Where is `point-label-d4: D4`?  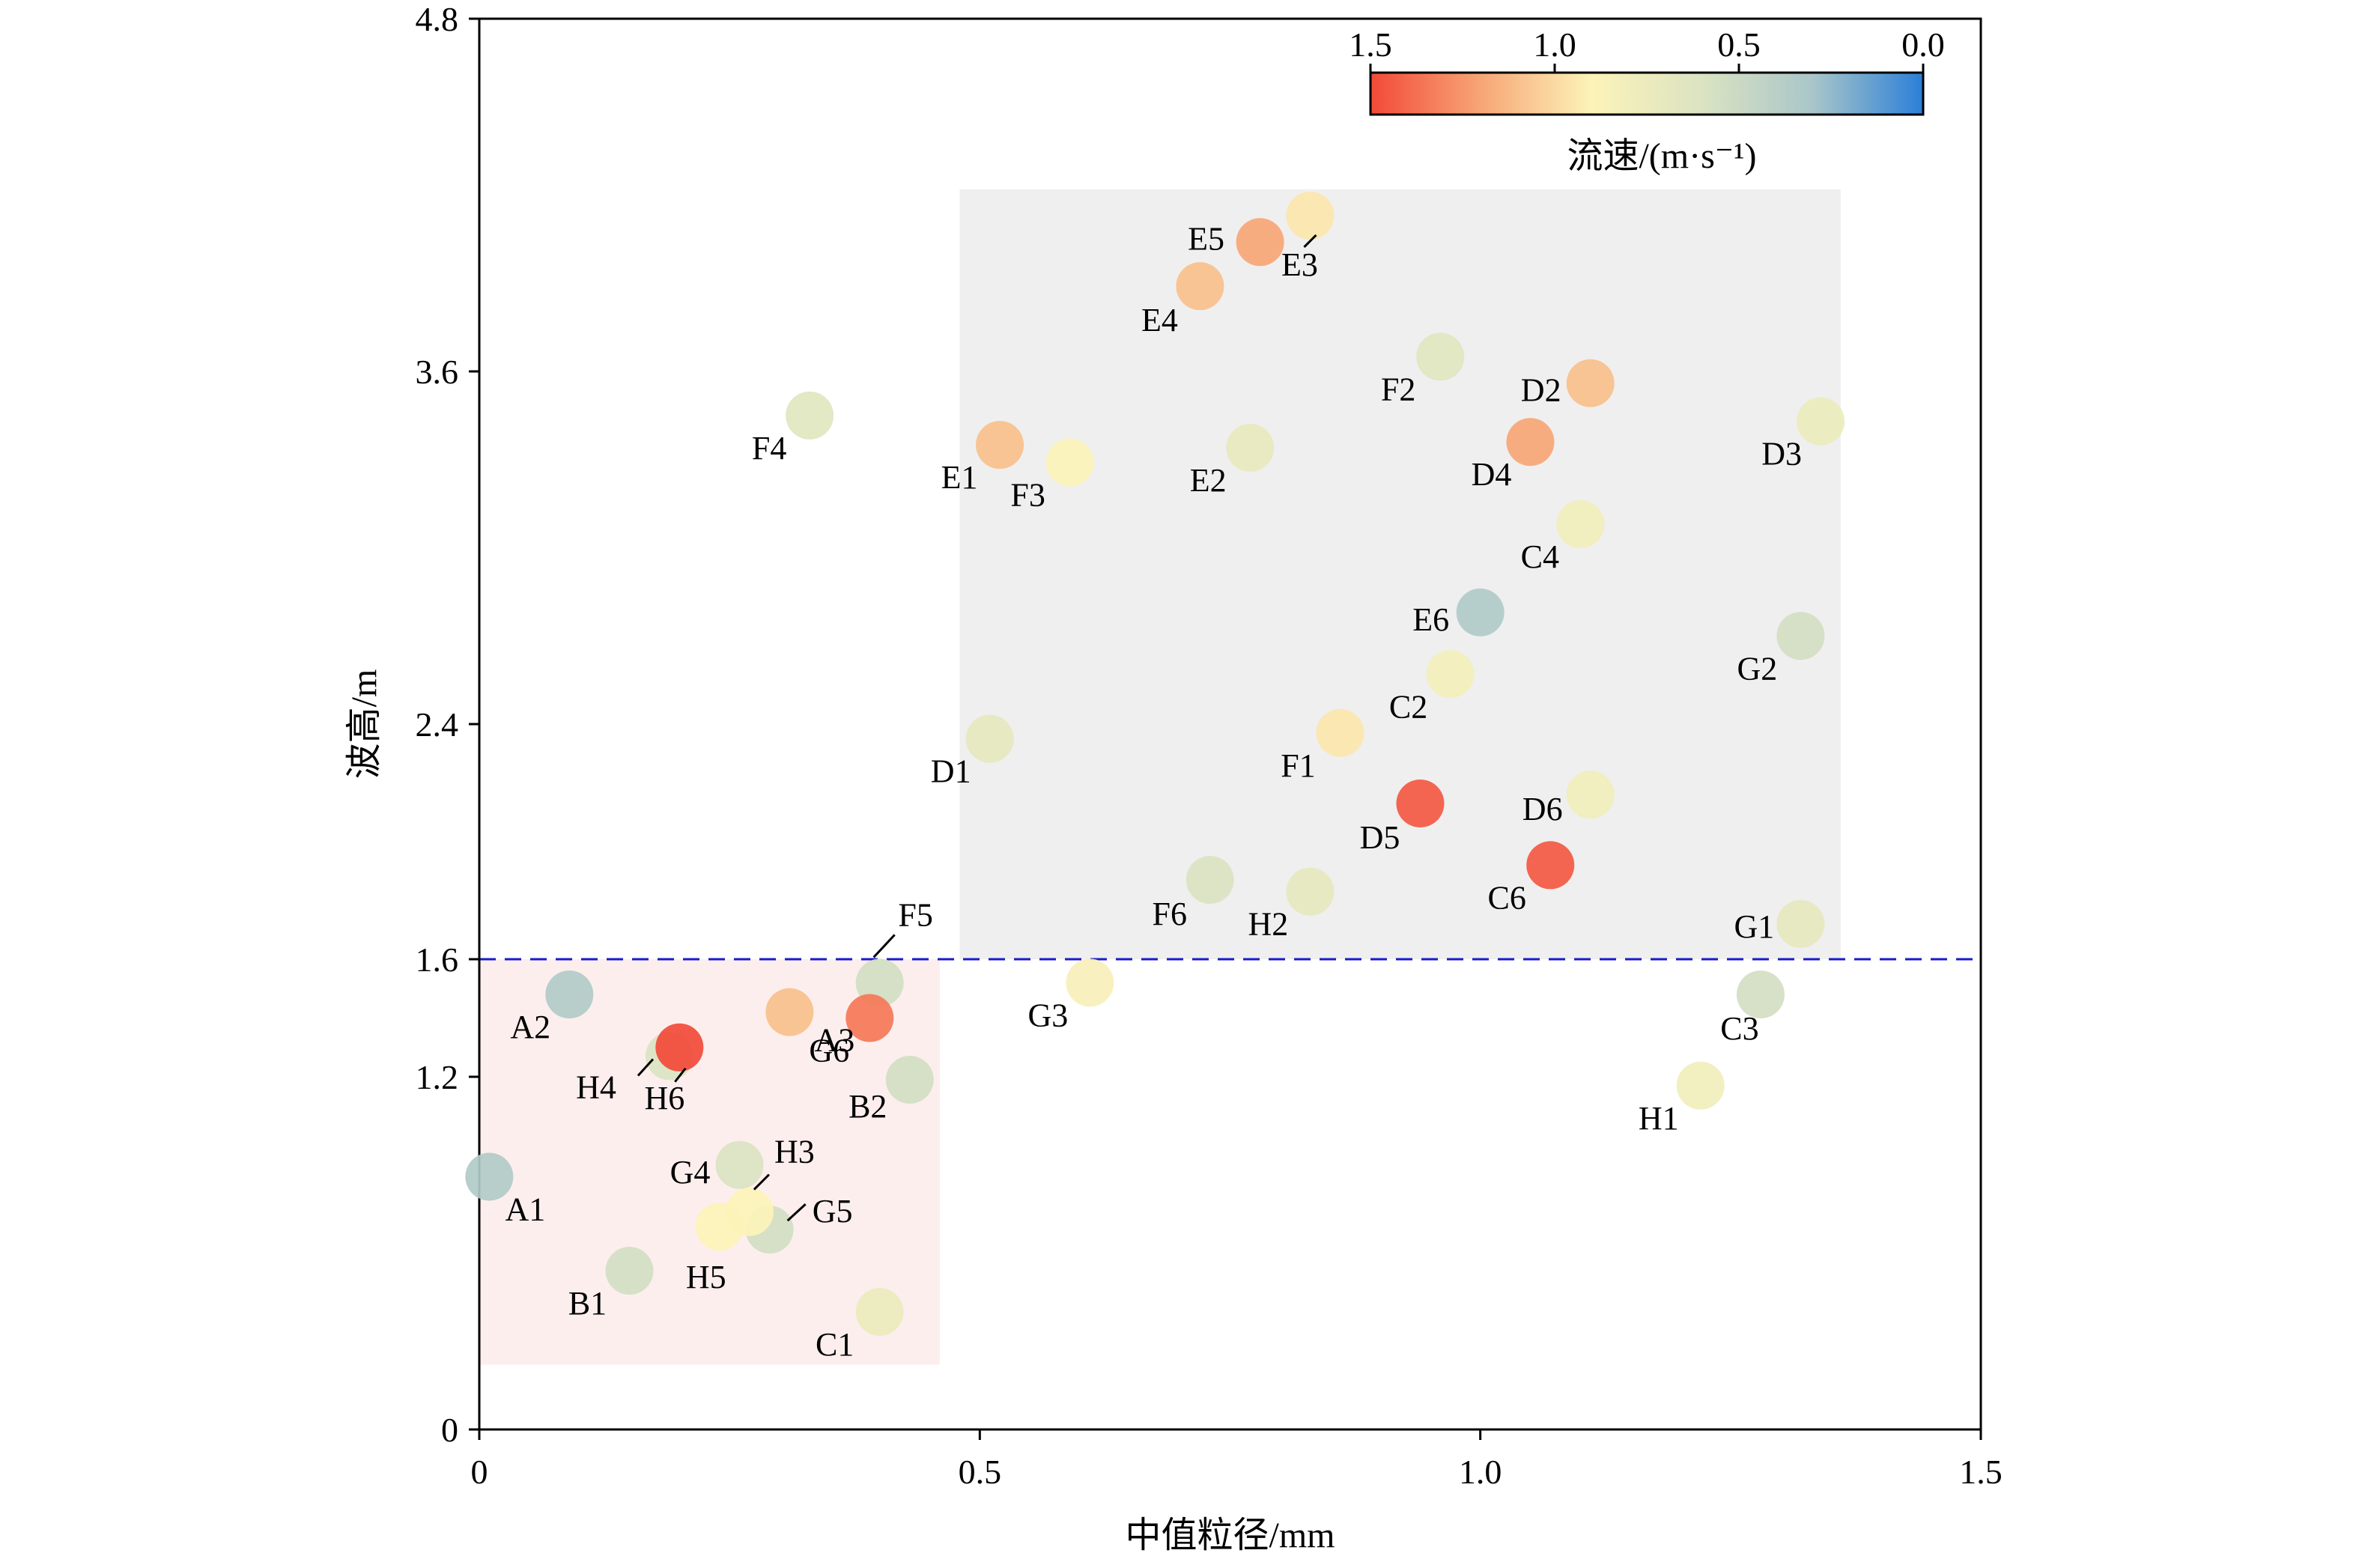 point-label-d4: D4 is located at coordinates (1492, 475).